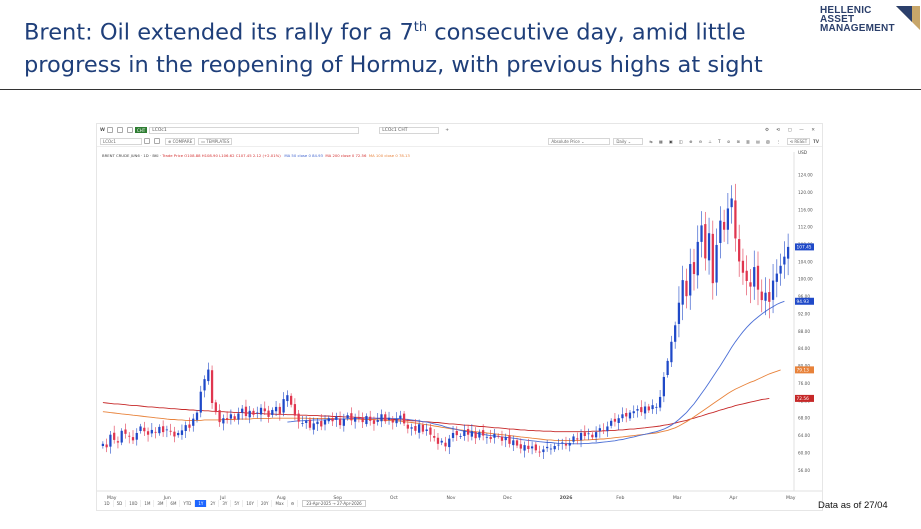  Describe the element at coordinates (121, 141) in the screenshot. I see `instrument-field: LCOc1` at that location.